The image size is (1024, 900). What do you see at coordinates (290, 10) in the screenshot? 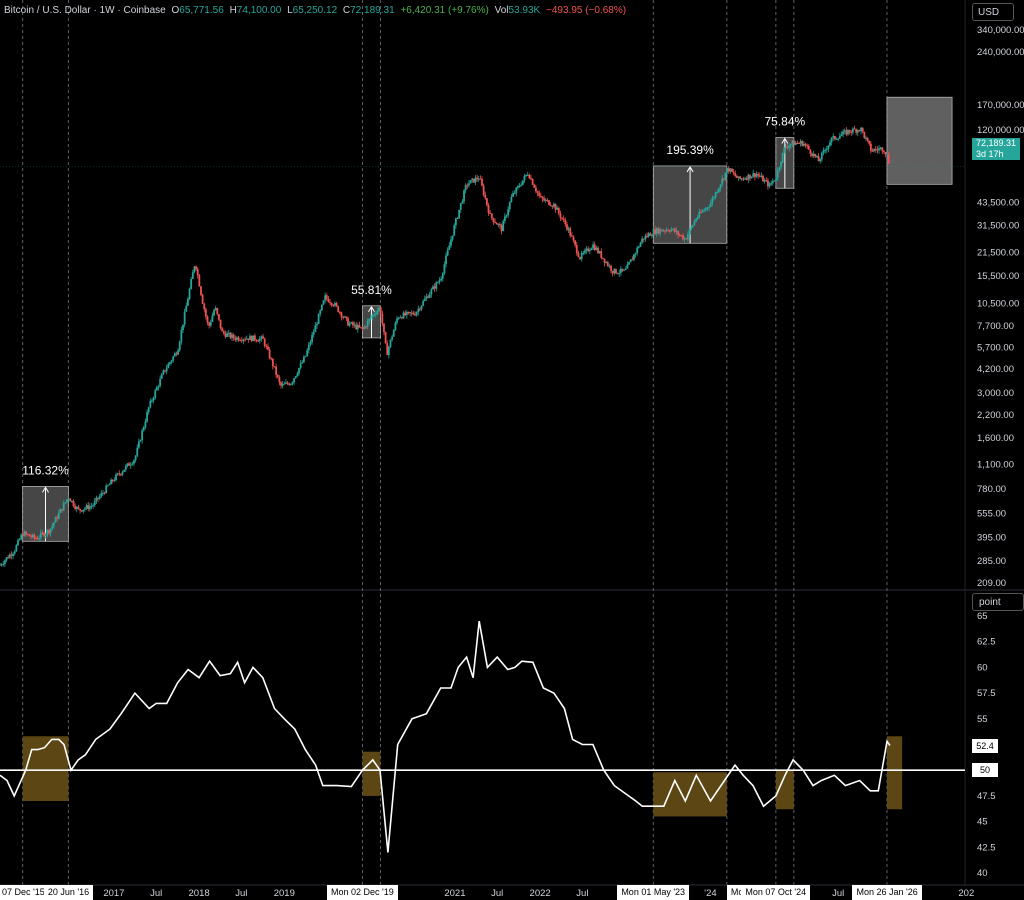
I see `low-label: L` at bounding box center [290, 10].